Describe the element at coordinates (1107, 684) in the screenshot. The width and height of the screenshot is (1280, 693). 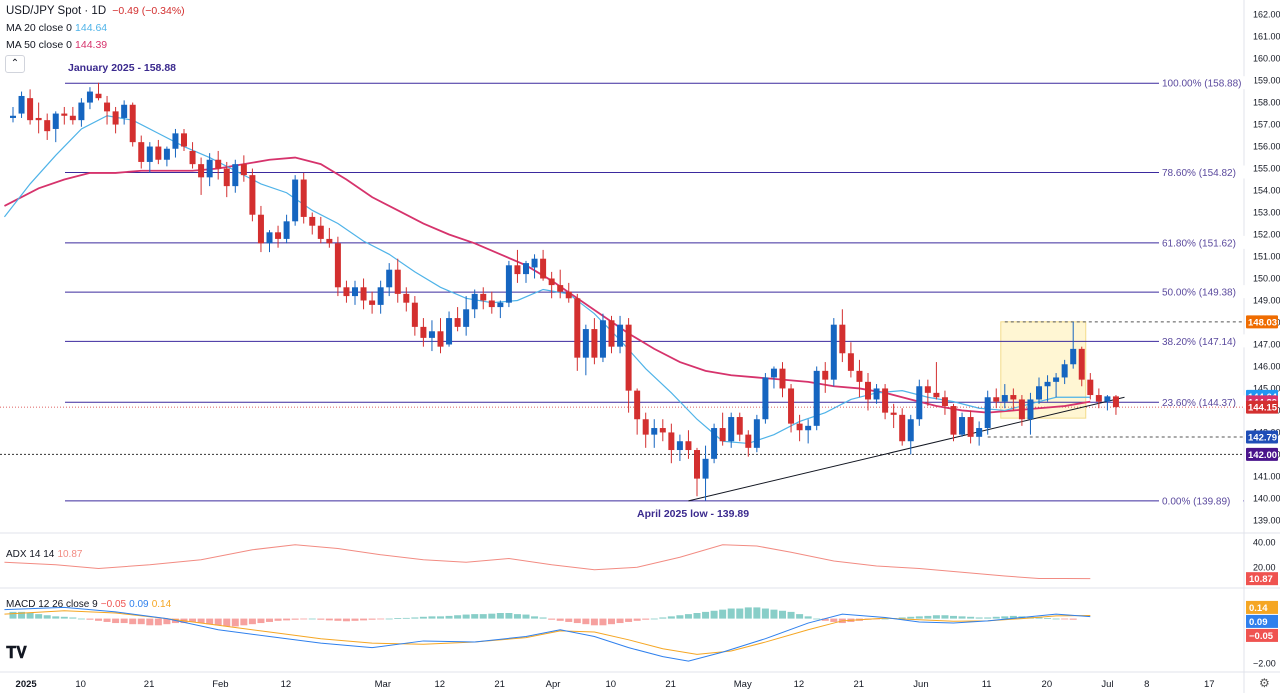
I see `x-tick-label: Jul` at that location.